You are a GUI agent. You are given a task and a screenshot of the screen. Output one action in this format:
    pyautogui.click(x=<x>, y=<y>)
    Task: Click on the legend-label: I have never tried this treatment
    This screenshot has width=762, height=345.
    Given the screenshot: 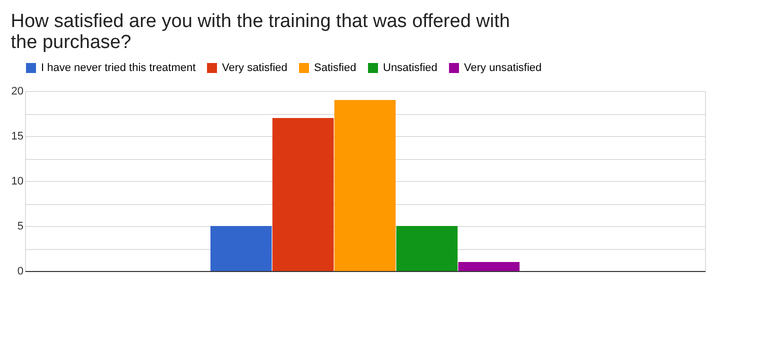 What is the action you would take?
    pyautogui.click(x=118, y=68)
    